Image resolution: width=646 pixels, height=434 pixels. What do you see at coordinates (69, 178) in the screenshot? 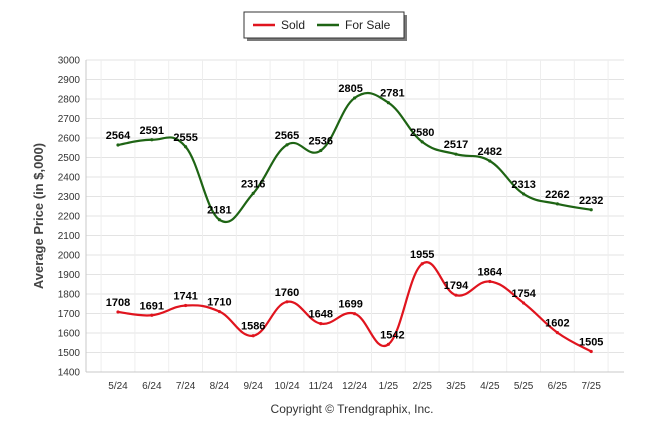
I see `y-tick-label: 2400` at bounding box center [69, 178].